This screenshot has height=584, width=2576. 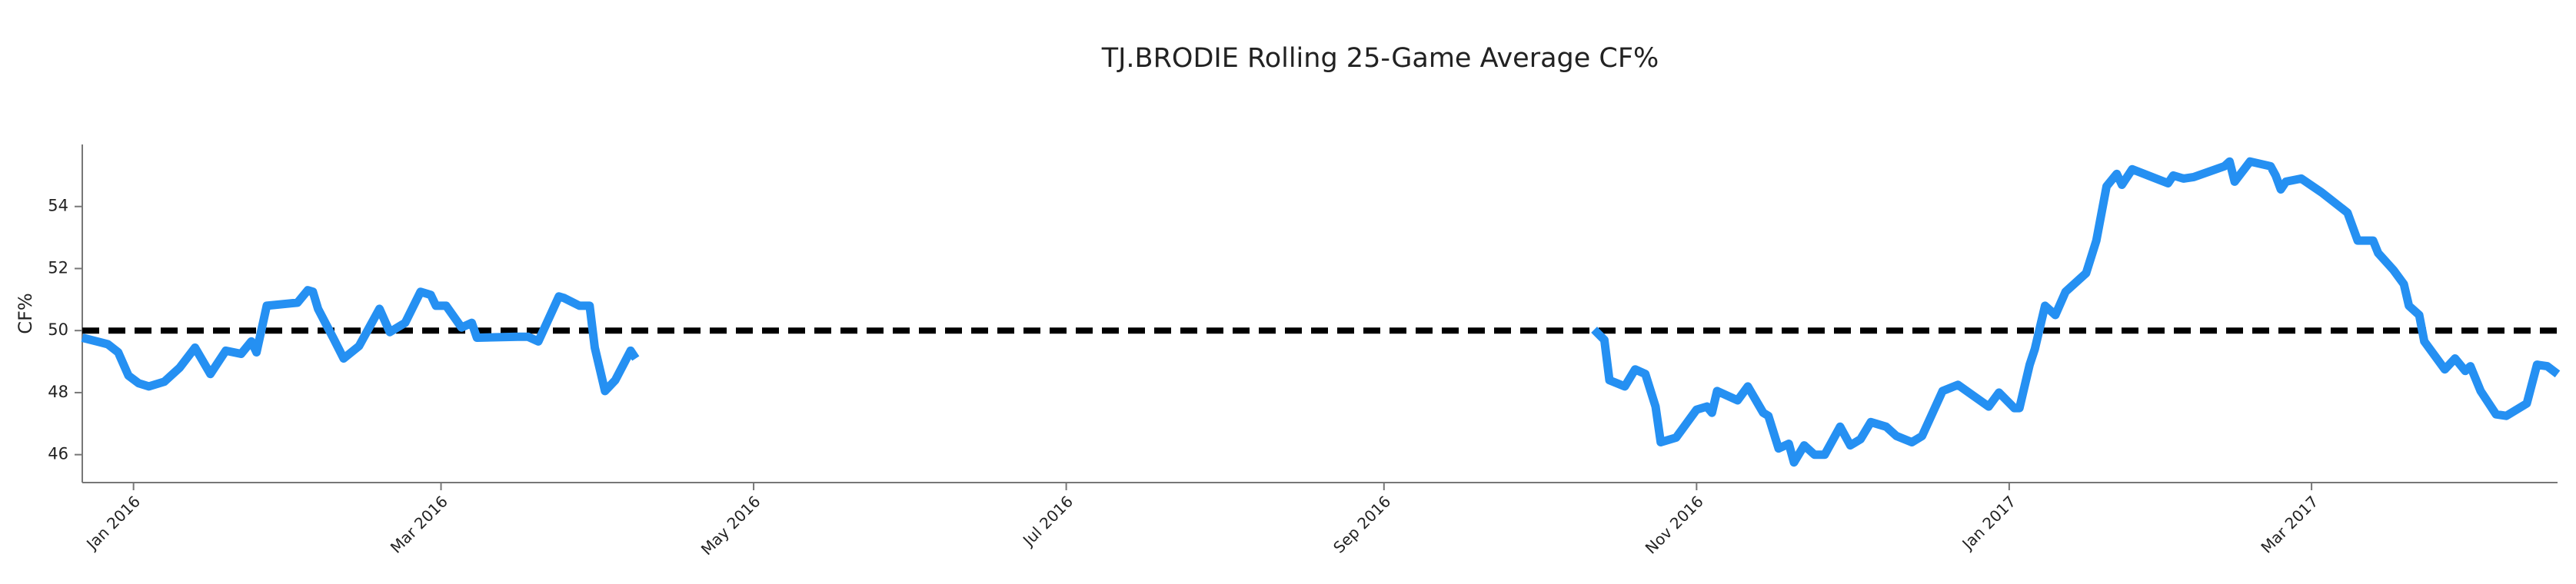 I want to click on x-tick-label: Mar 2016, so click(x=419, y=524).